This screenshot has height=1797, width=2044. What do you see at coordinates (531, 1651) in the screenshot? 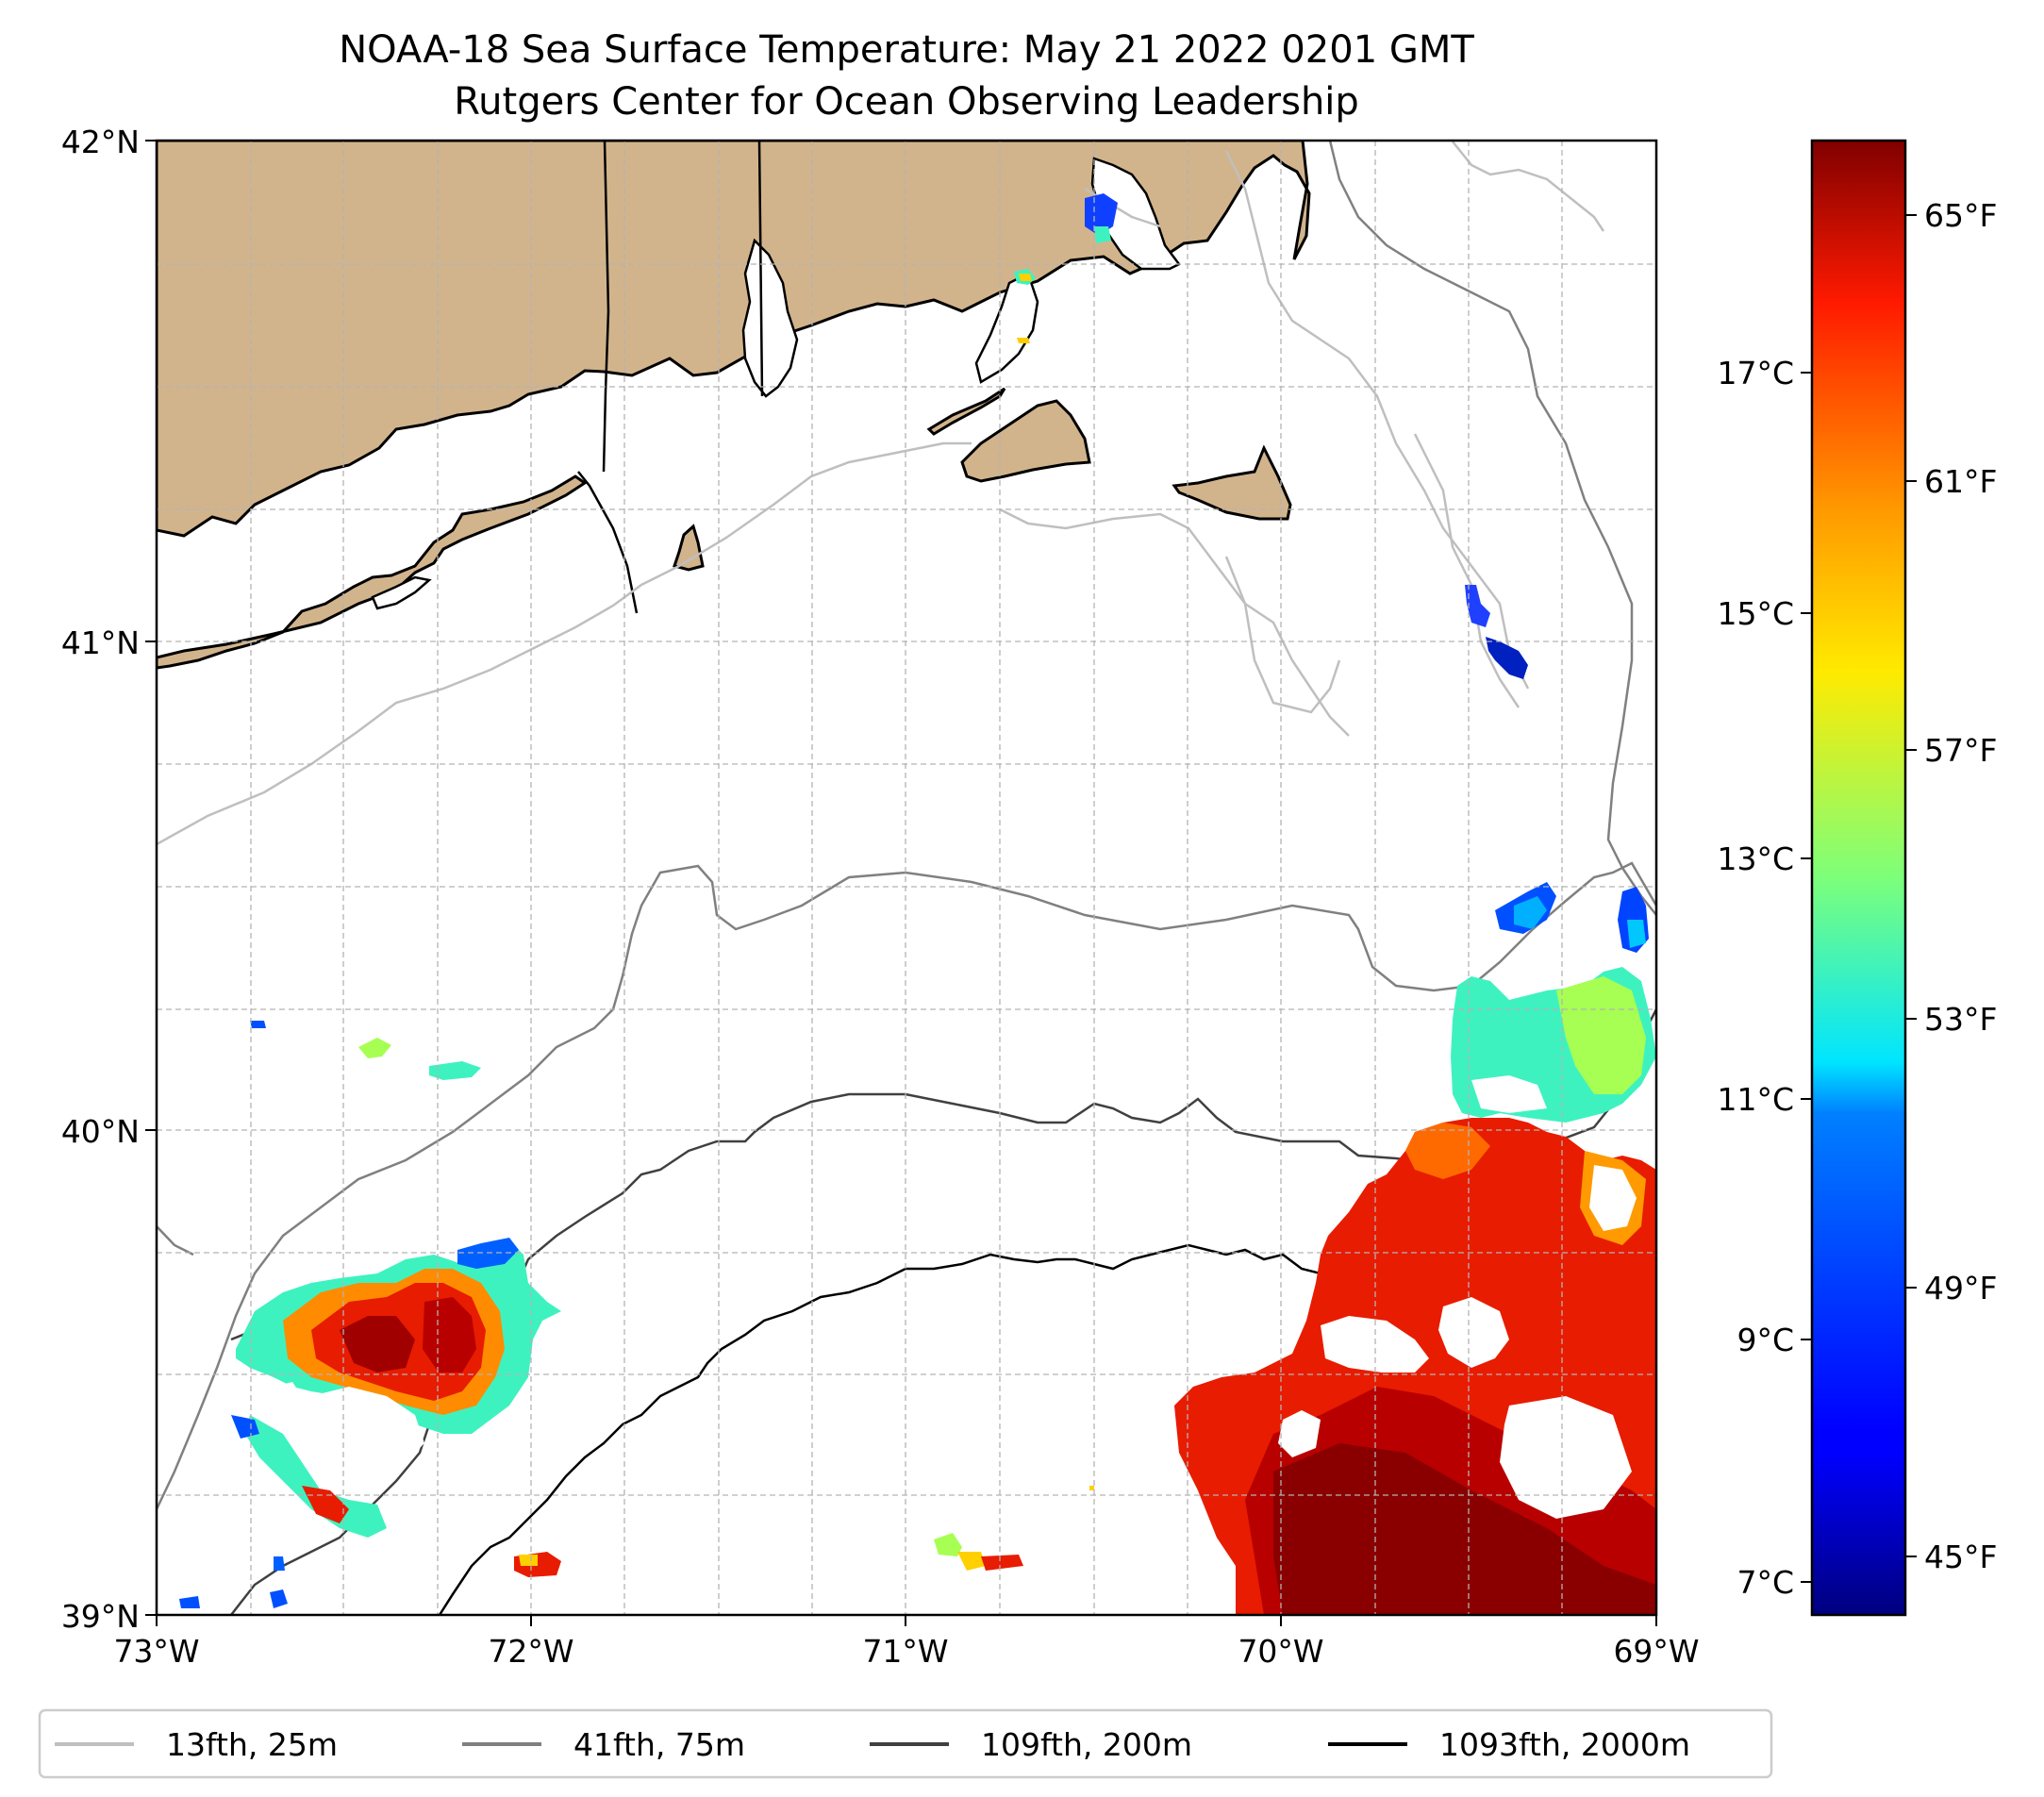
I see `lon-tick-72: 72°W` at bounding box center [531, 1651].